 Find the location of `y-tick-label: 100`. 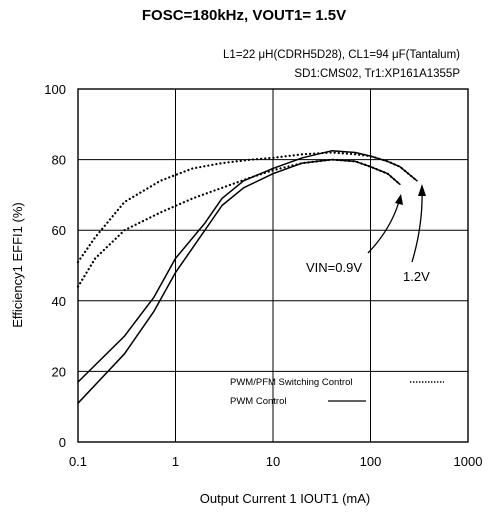

y-tick-label: 100 is located at coordinates (55, 89).